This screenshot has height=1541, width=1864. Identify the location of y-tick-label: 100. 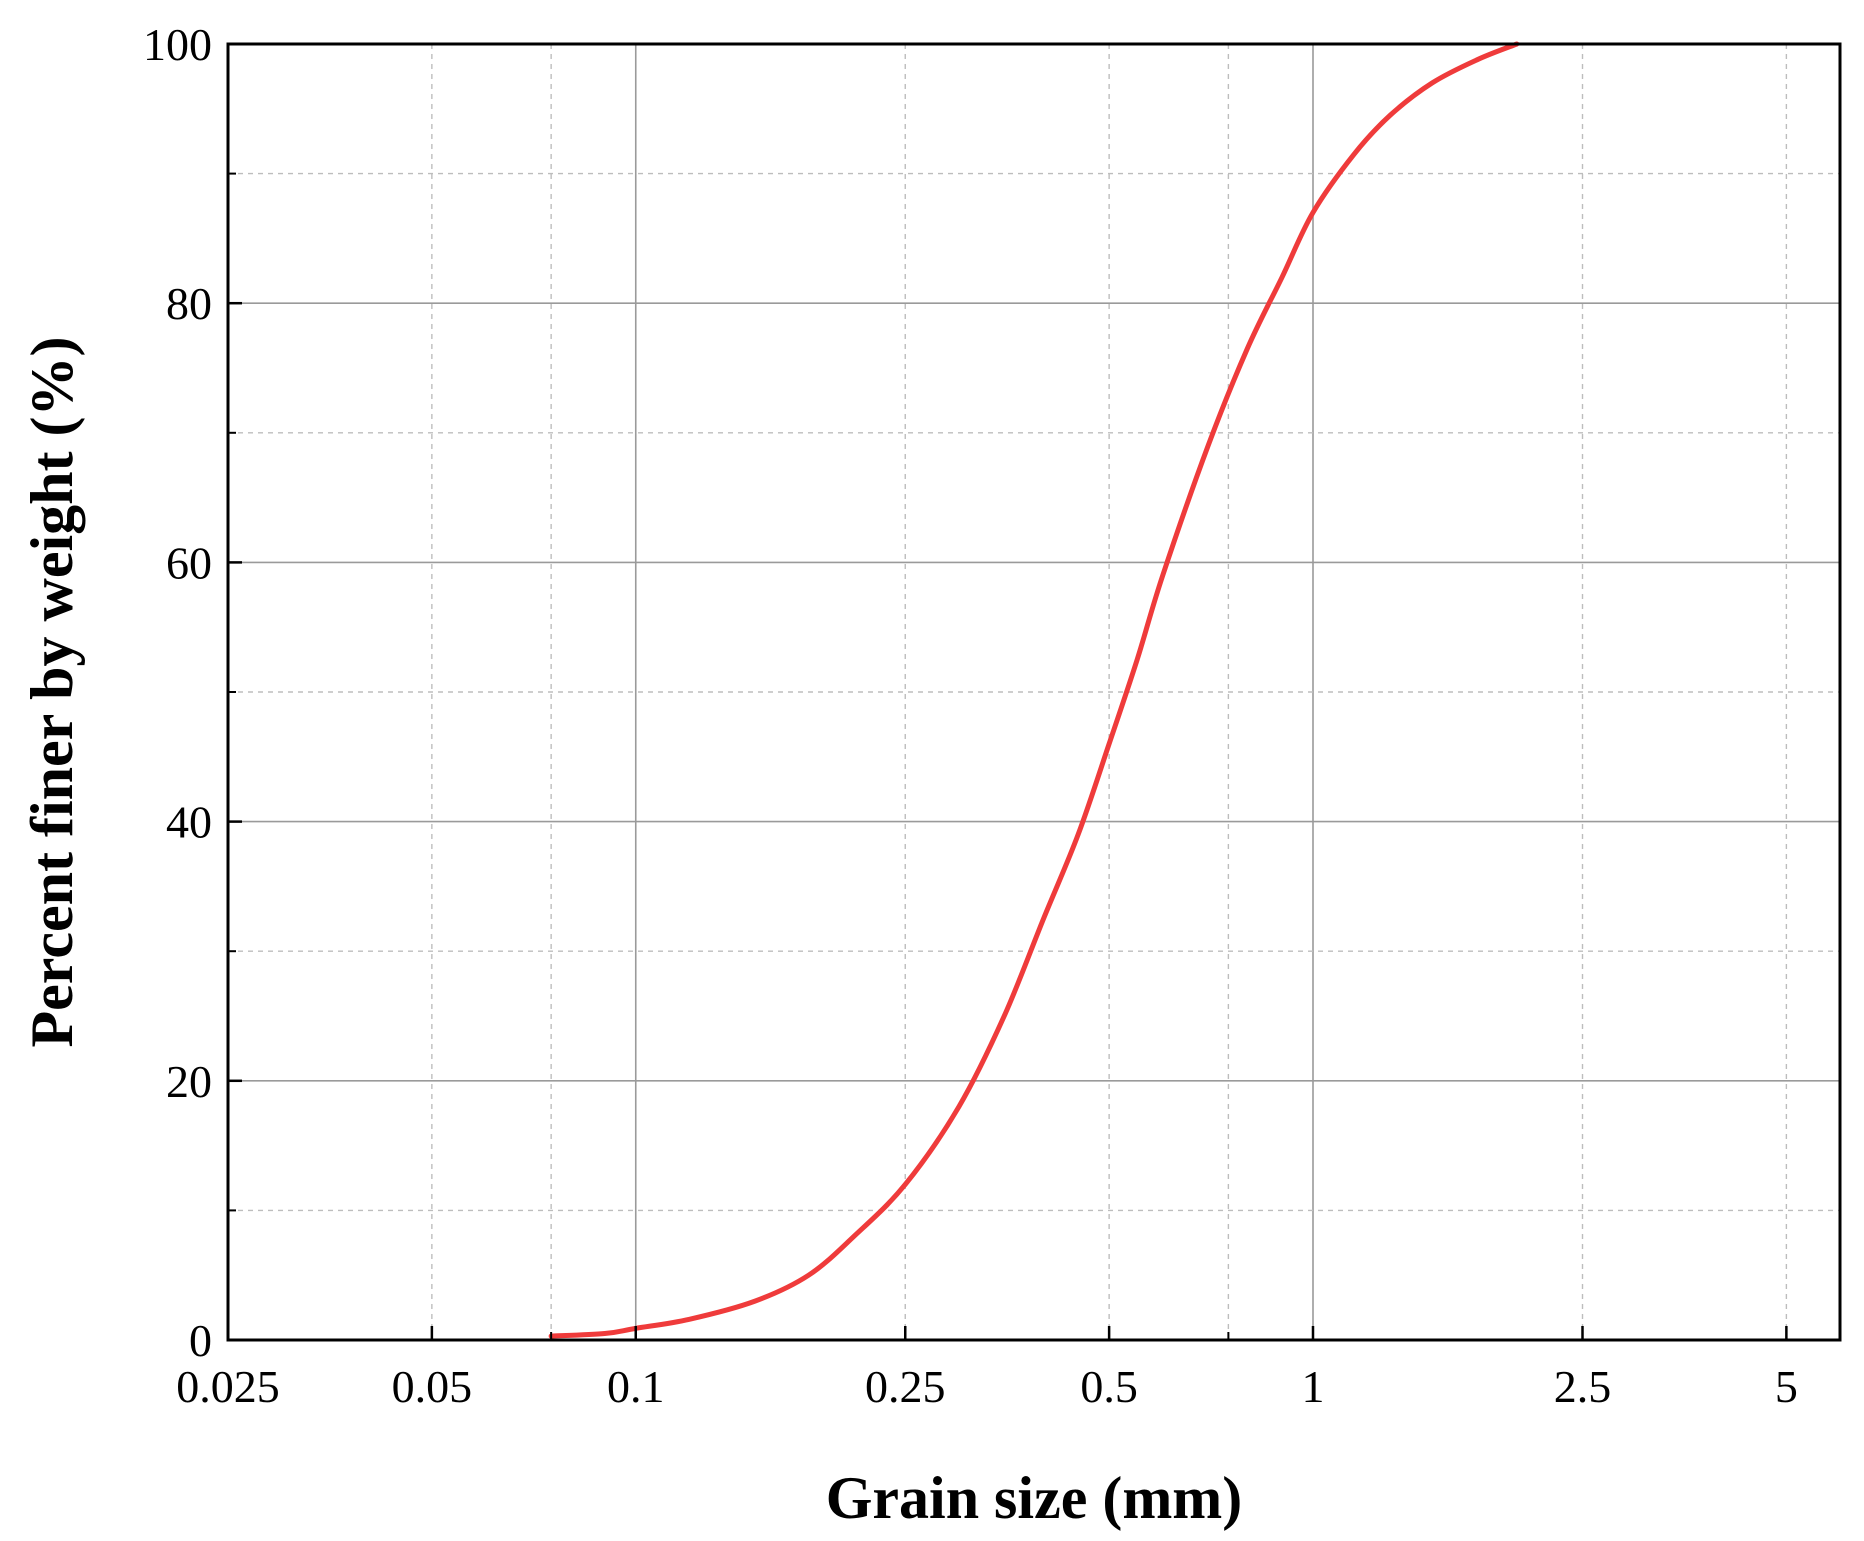
(177, 44).